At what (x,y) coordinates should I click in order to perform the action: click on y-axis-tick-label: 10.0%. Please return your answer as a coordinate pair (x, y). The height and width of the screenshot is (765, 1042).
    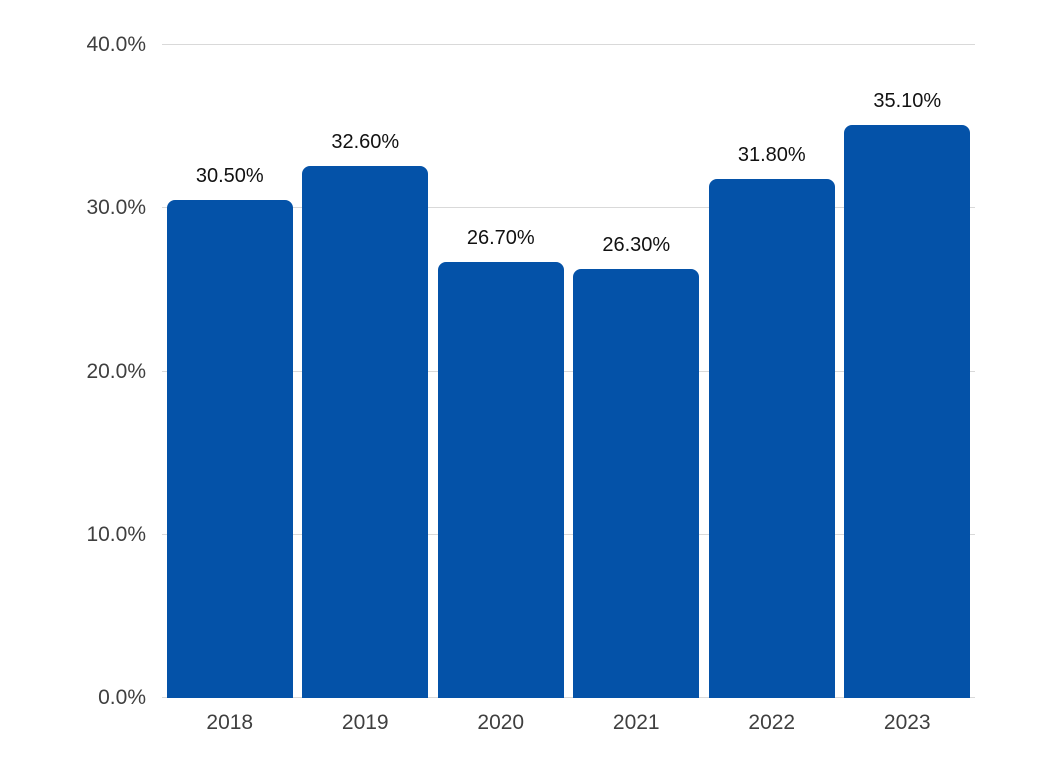
    Looking at the image, I should click on (116, 534).